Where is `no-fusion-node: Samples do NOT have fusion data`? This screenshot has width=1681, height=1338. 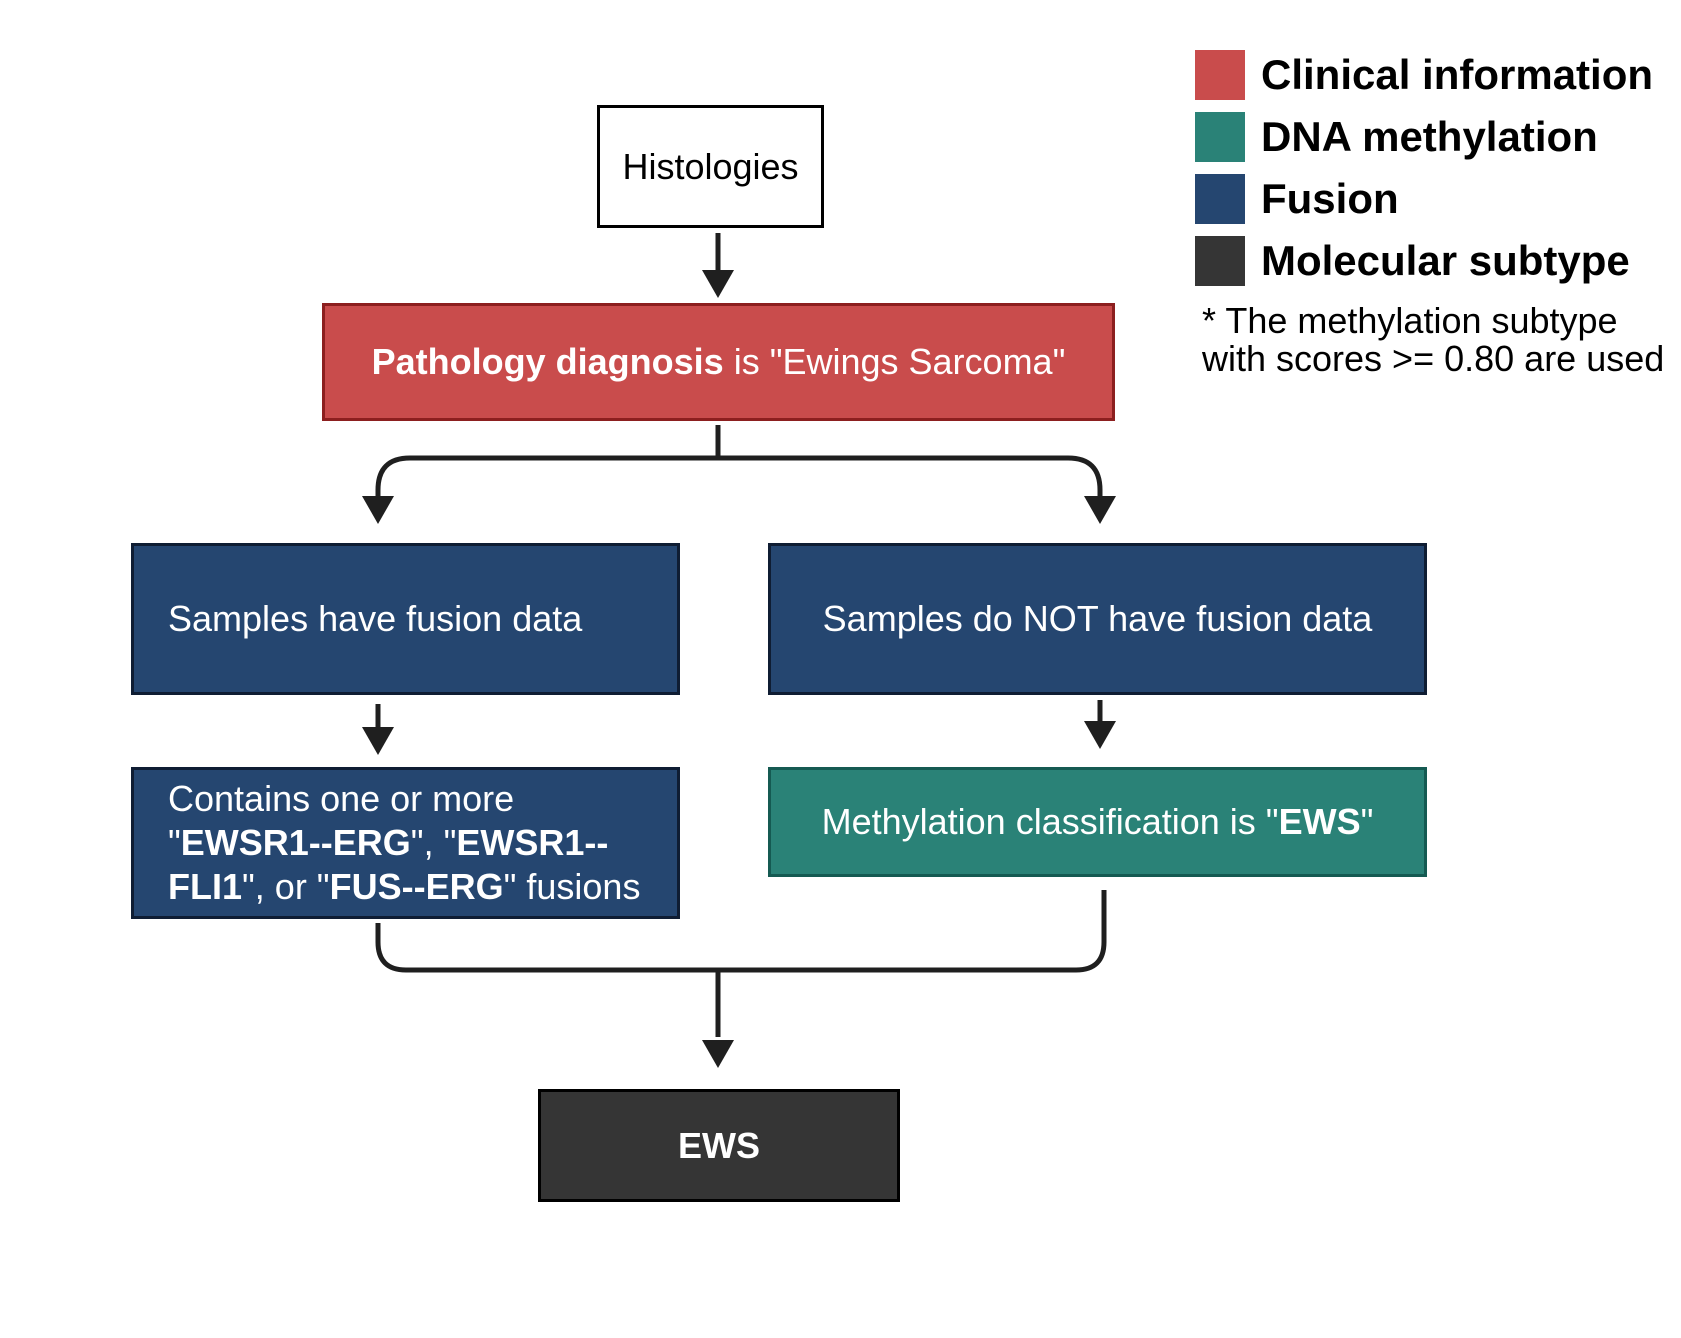 no-fusion-node: Samples do NOT have fusion data is located at coordinates (1097, 619).